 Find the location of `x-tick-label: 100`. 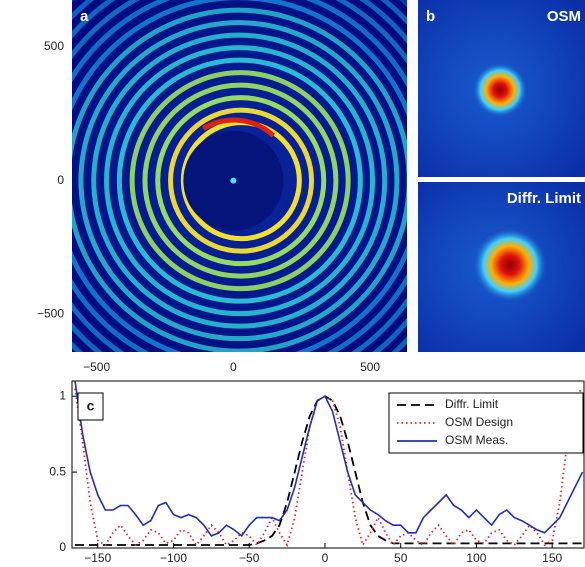

x-tick-label: 100 is located at coordinates (476, 558).